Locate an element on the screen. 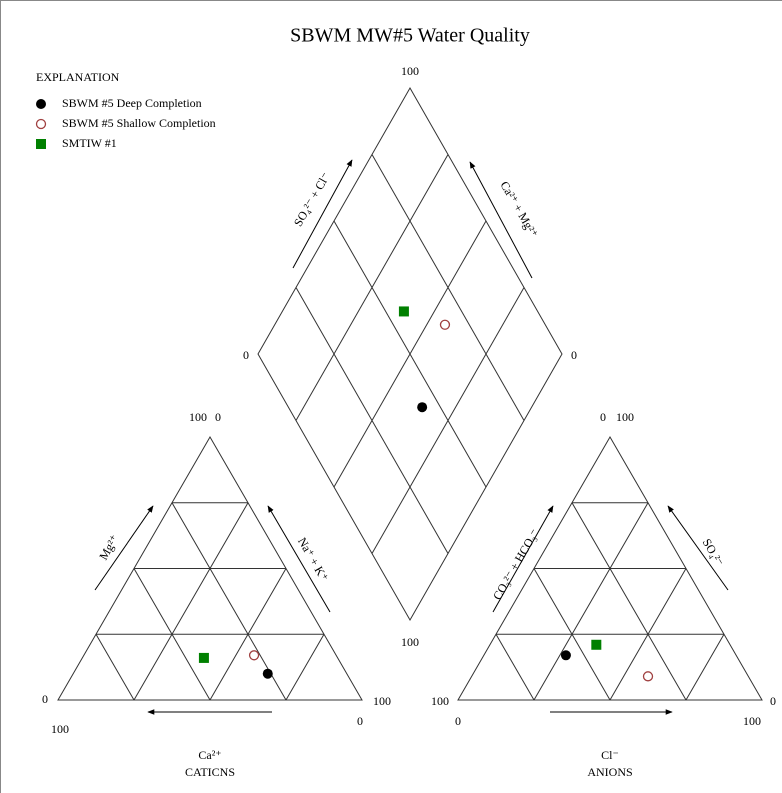 The width and height of the screenshot is (782, 793). legend-label: SBWM #5 Shallow Completion is located at coordinates (139, 123).